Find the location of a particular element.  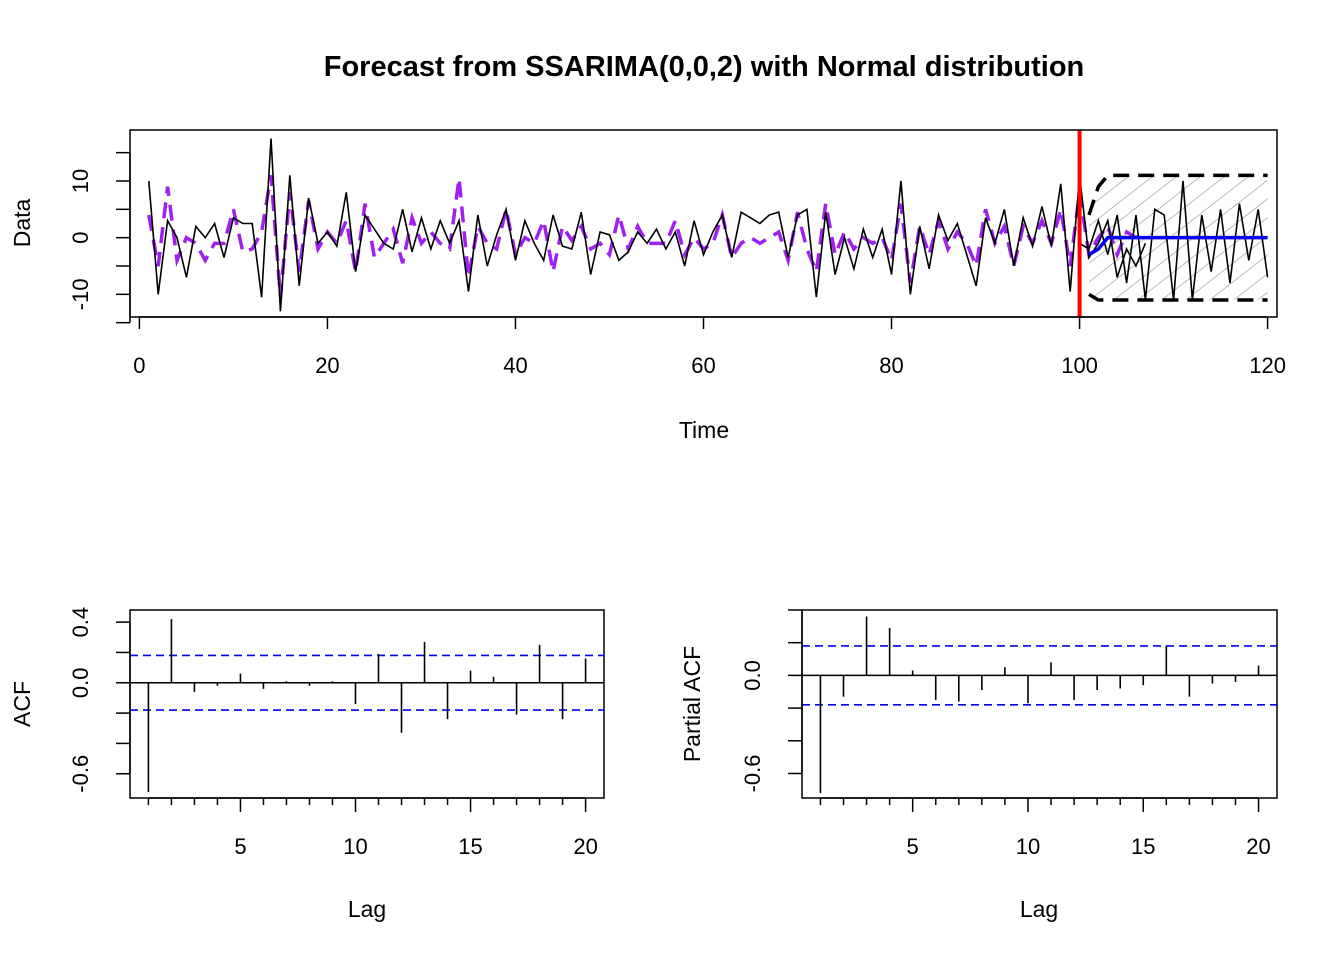

pacf-bars is located at coordinates (1039, 705).